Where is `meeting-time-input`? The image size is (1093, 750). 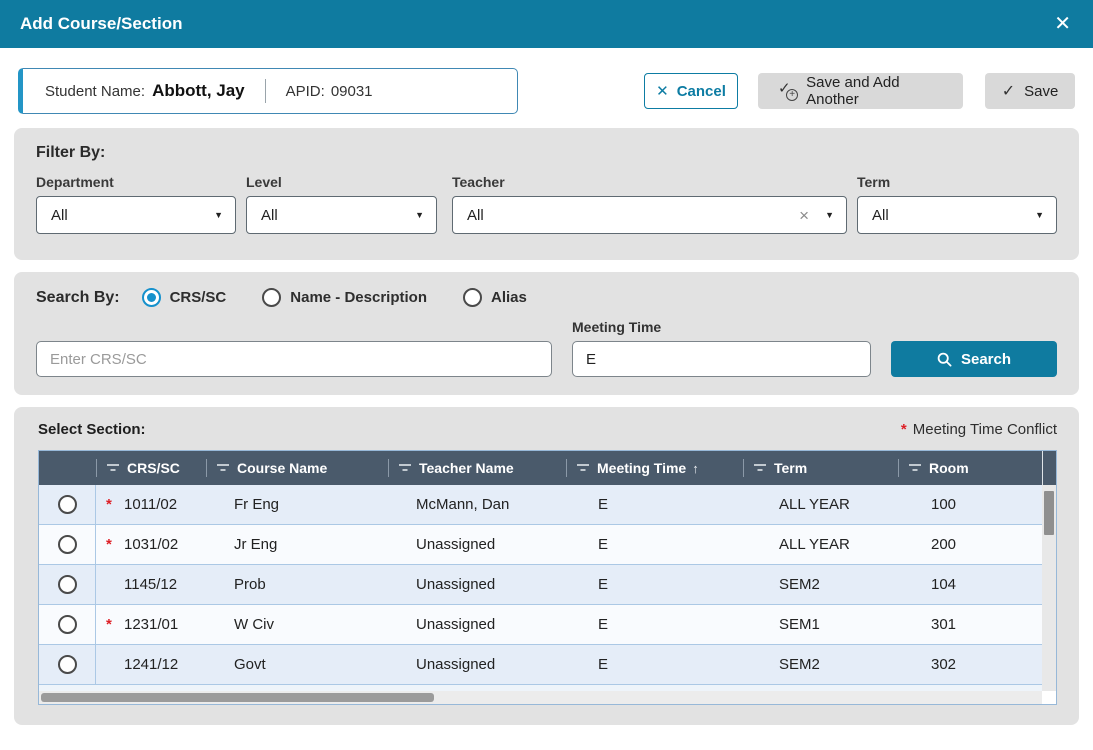 meeting-time-input is located at coordinates (721, 359).